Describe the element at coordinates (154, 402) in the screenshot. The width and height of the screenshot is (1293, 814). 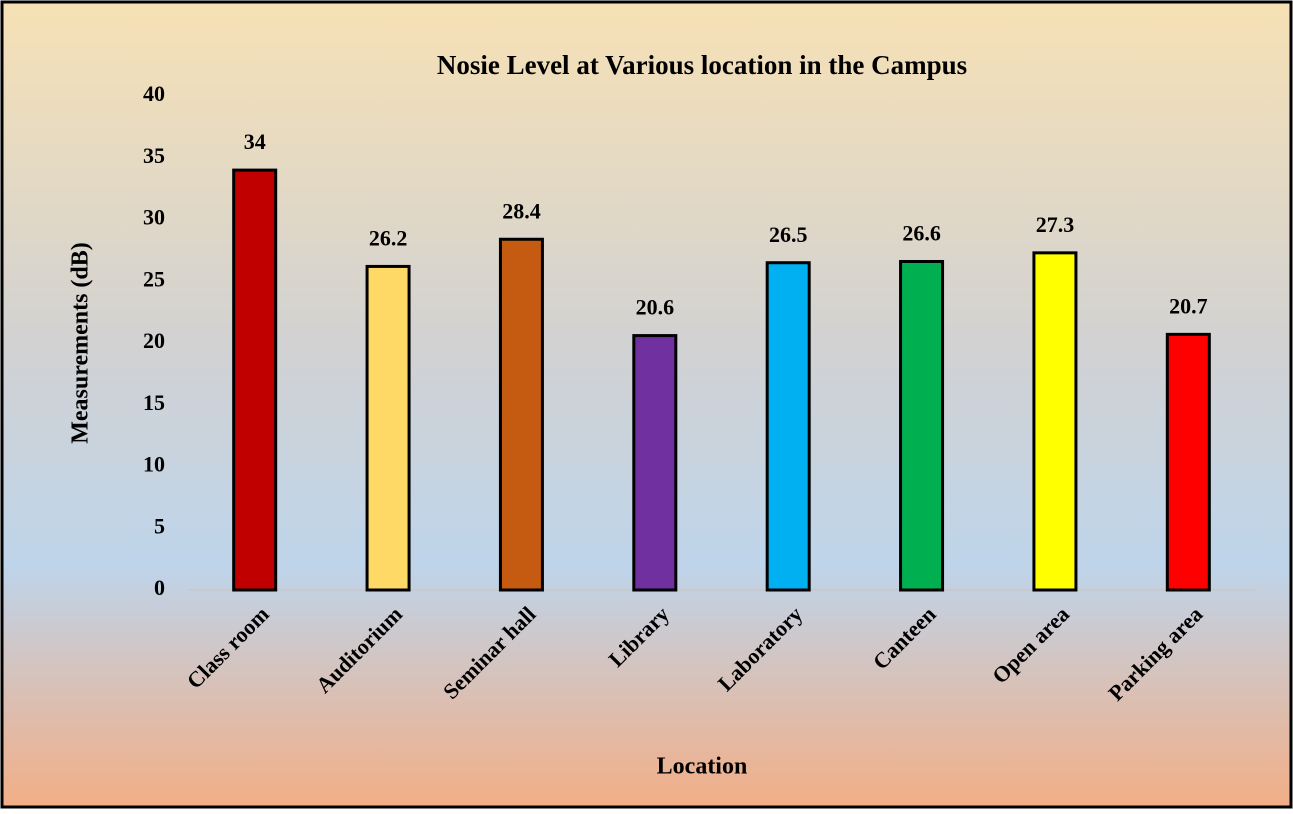
I see `y-tick-label: 15` at that location.